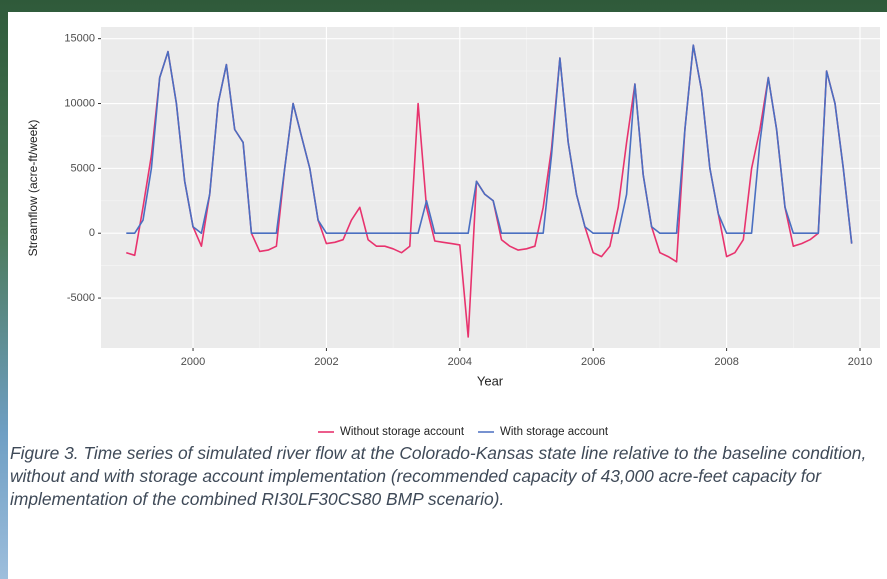 This screenshot has height=579, width=887. Describe the element at coordinates (33, 188) in the screenshot. I see `y-axis-label: Streamflow (acre-ft/week)` at that location.